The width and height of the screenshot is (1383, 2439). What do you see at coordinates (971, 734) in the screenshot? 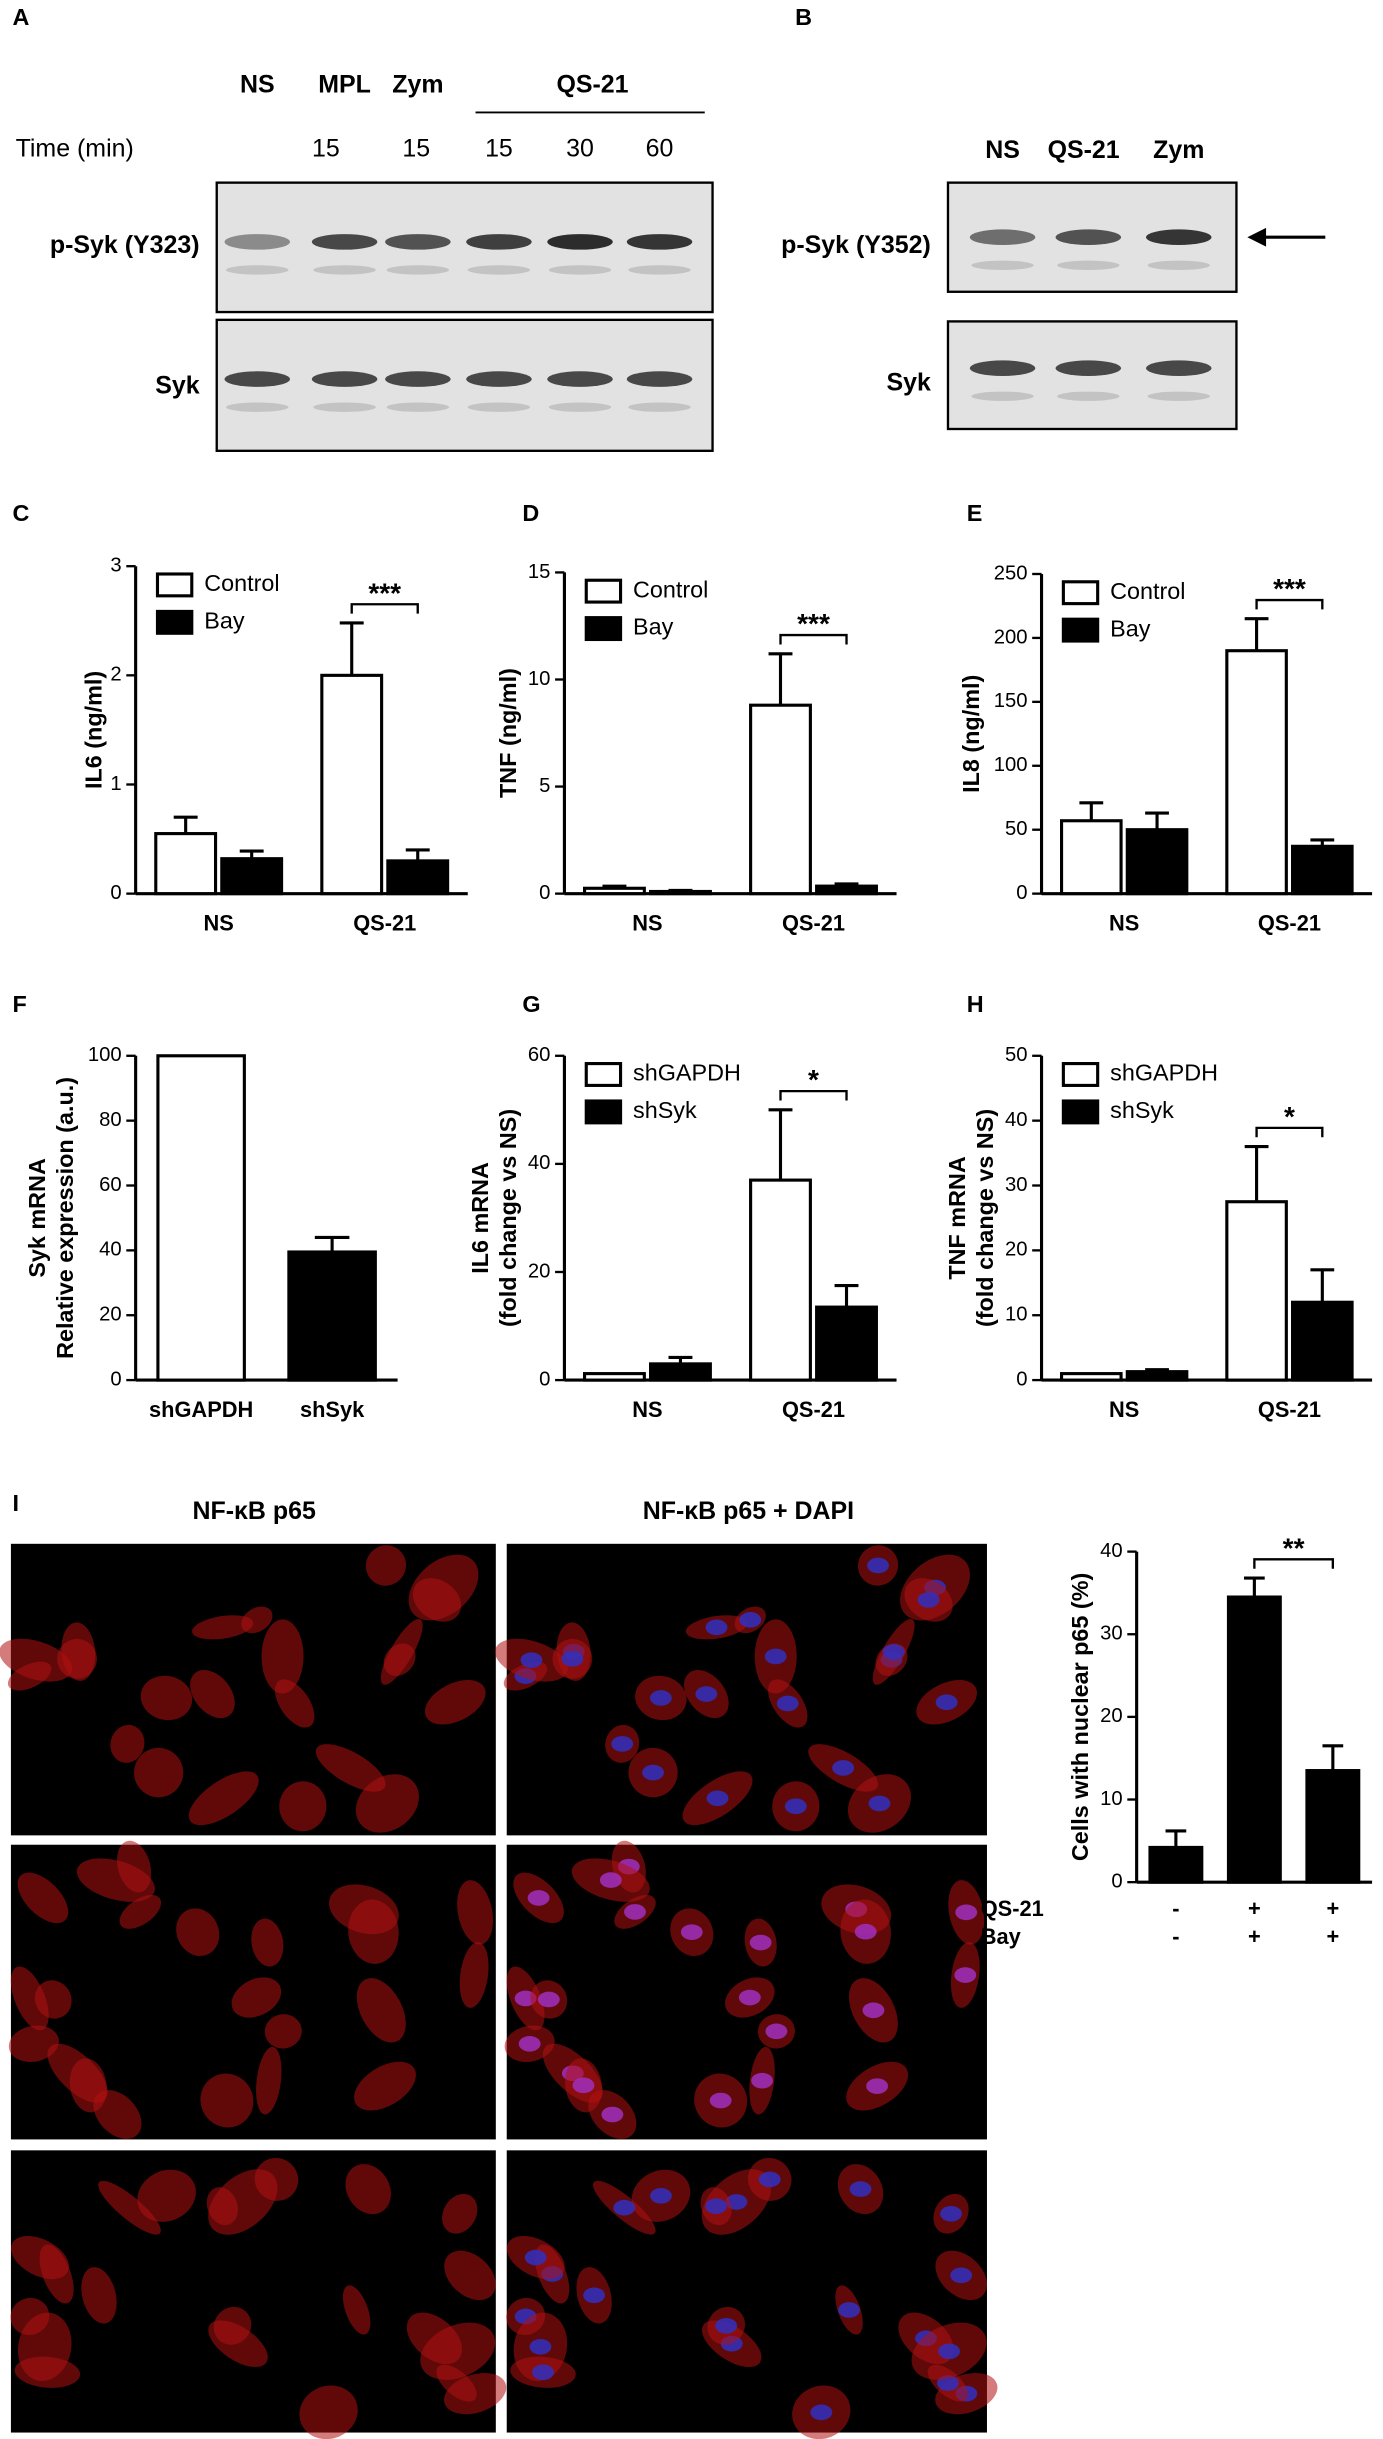
I see `y-axis-label: IL8 (ng/ml)` at bounding box center [971, 734].